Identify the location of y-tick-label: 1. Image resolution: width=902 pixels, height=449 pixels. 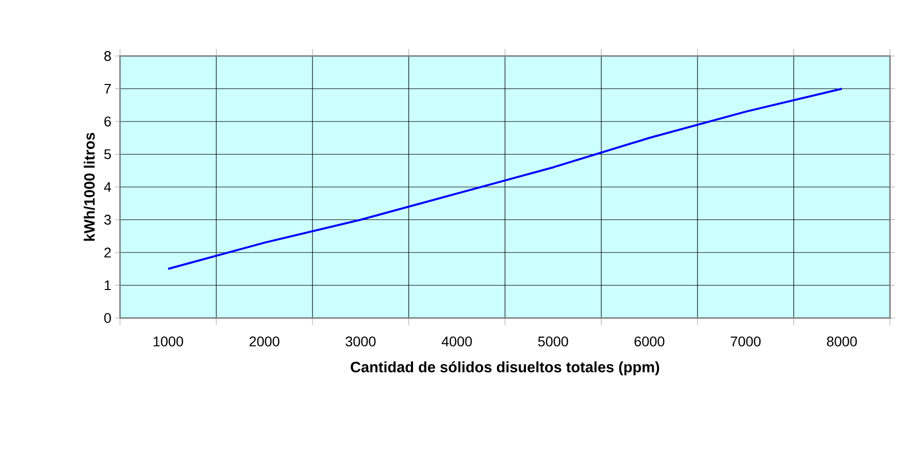
(107, 285).